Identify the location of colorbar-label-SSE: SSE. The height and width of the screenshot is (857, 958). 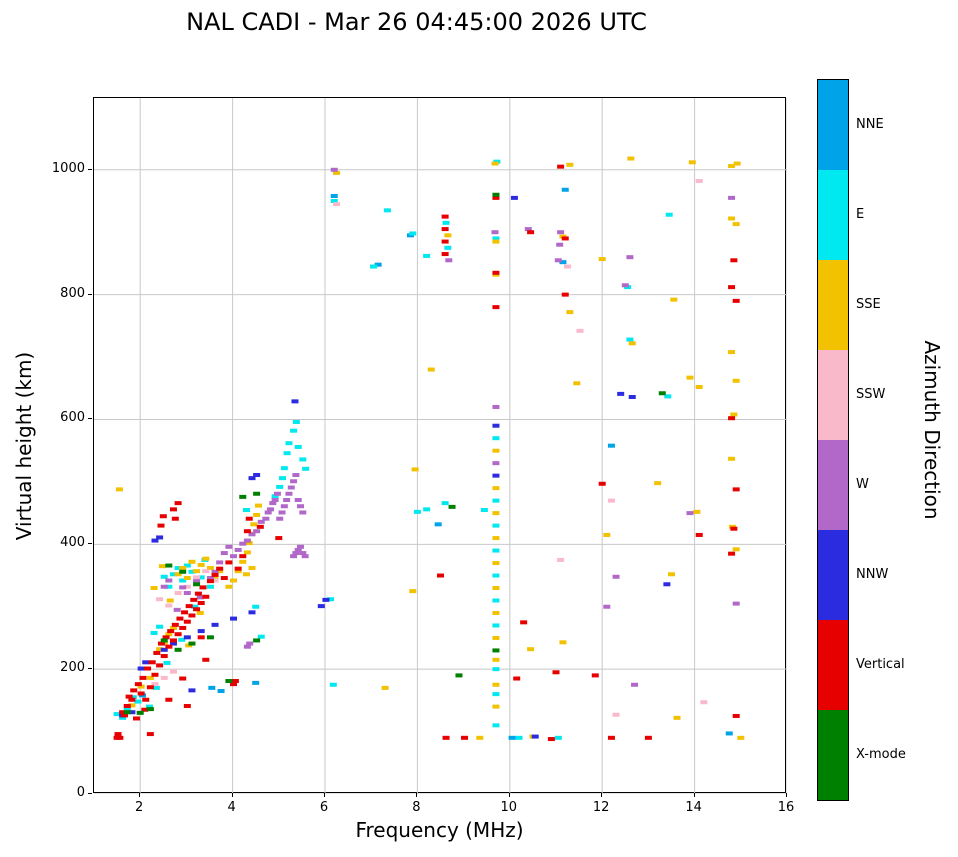
(868, 304).